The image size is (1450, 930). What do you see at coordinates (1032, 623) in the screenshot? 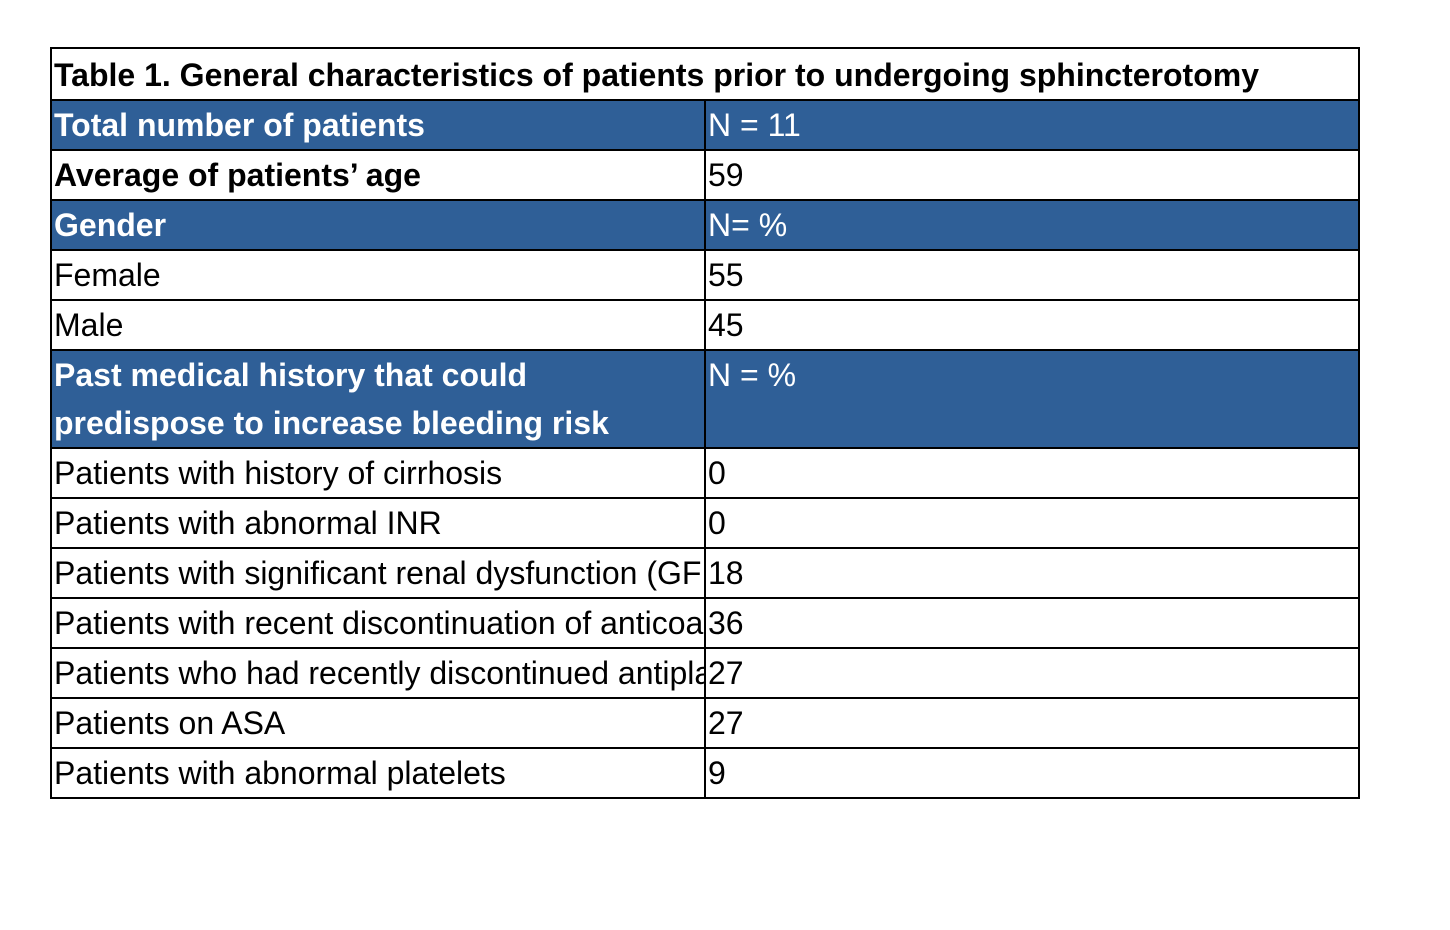
I see `row-value: 36` at bounding box center [1032, 623].